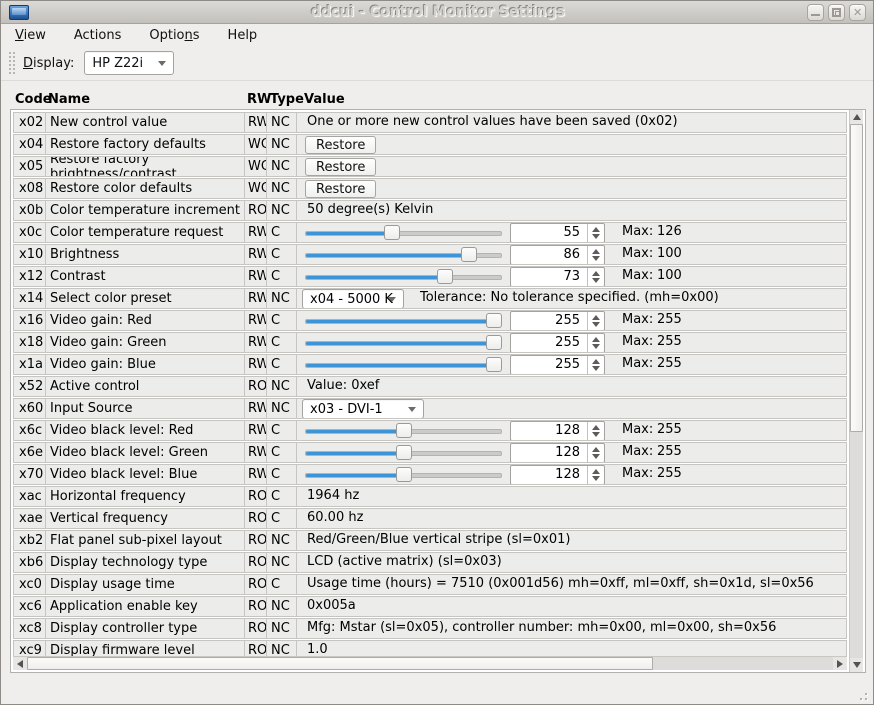 This screenshot has height=705, width=874. Describe the element at coordinates (743, 663) in the screenshot. I see `horizontal-scrollbar-groove` at that location.